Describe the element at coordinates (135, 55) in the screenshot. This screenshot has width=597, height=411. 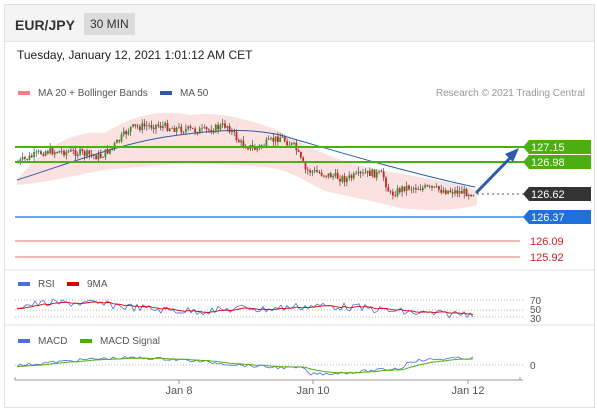
I see `timestamp: Tuesday, January 12, 2021 1:01:12 AM CET` at that location.